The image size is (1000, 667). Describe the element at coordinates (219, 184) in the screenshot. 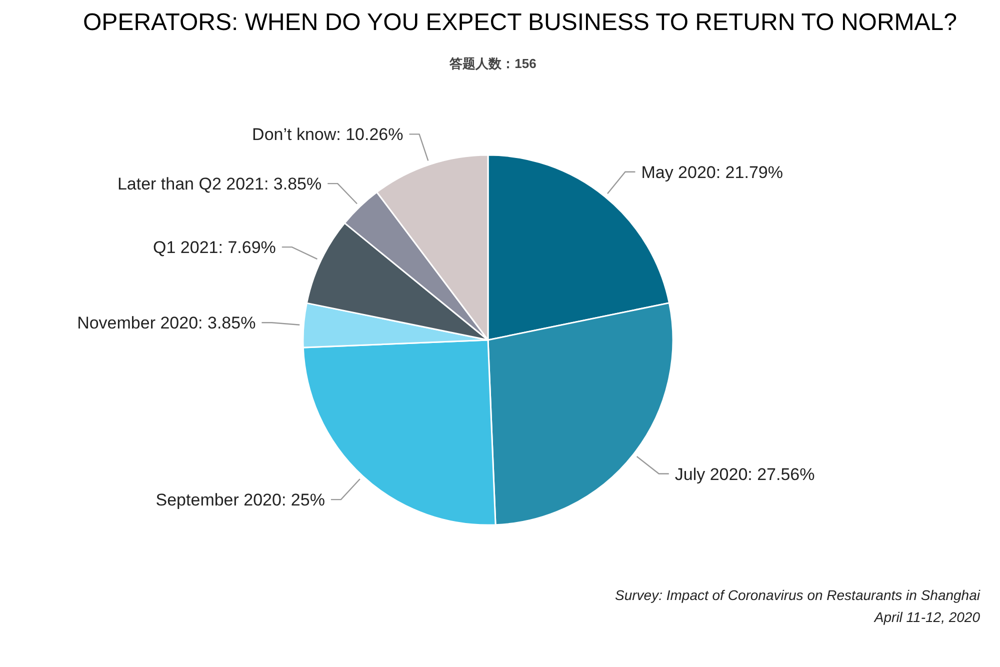

I see `slice-label: Later than Q2 2021: 3.85%` at that location.